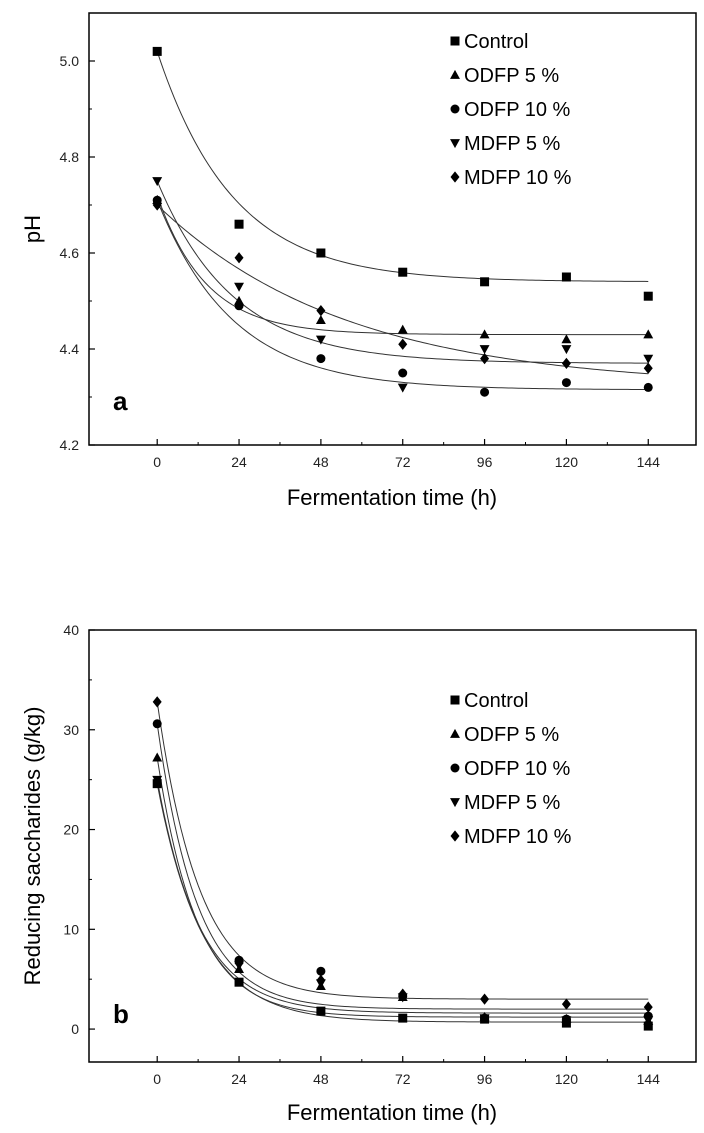 The height and width of the screenshot is (1133, 704). What do you see at coordinates (70, 445) in the screenshot?
I see `y-tick-label: 4.2` at bounding box center [70, 445].